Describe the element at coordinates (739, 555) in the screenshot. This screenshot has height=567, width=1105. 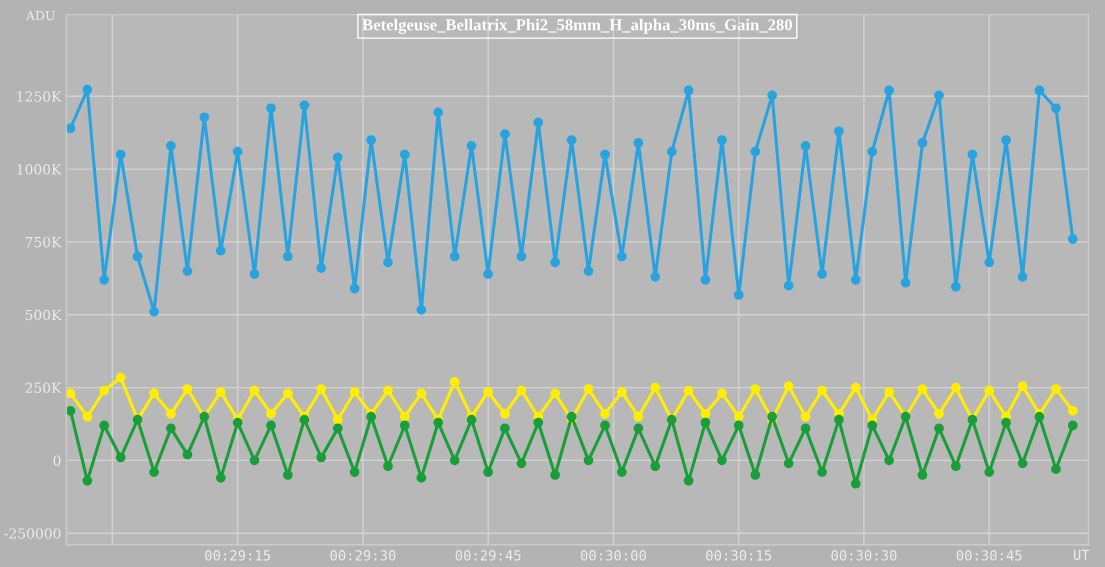
I see `x-tick-label: 00:30:15` at that location.